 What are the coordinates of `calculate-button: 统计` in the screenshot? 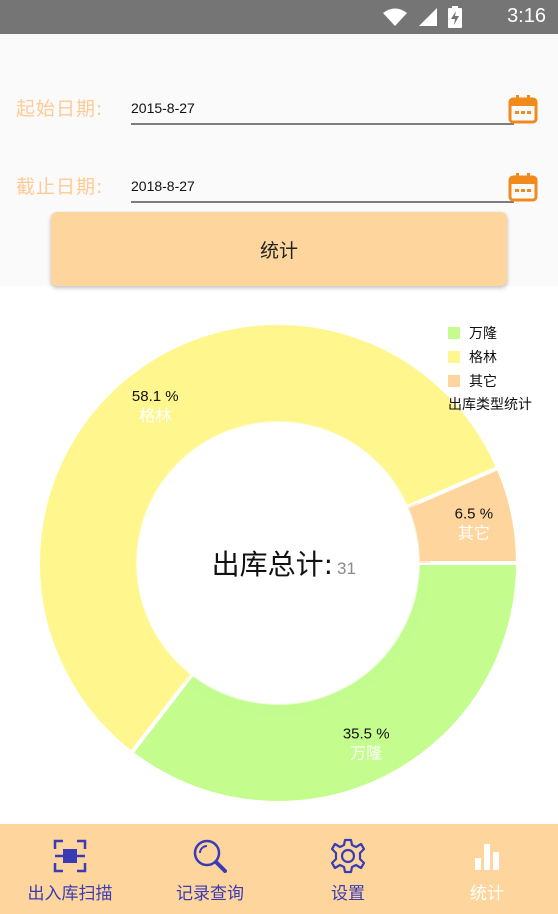 It's located at (279, 249).